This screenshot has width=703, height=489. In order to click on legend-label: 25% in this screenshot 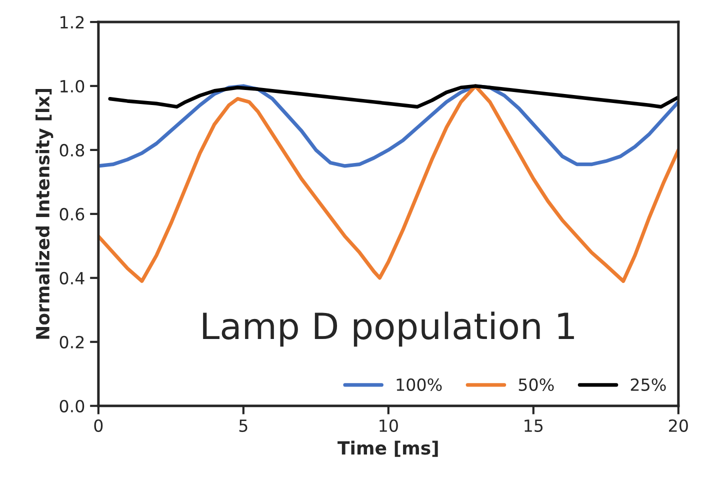, I will do `click(648, 384)`.